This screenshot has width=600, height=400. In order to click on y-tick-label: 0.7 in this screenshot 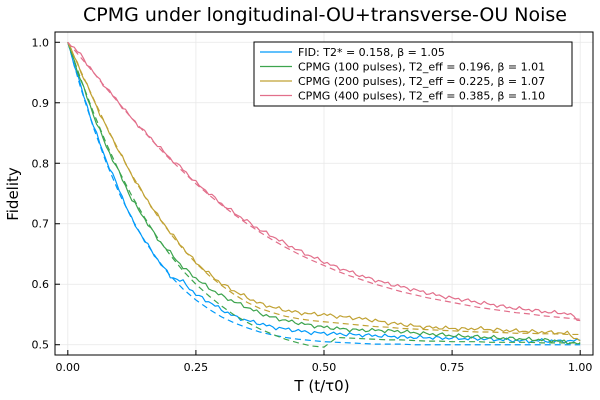, I will do `click(41, 224)`.